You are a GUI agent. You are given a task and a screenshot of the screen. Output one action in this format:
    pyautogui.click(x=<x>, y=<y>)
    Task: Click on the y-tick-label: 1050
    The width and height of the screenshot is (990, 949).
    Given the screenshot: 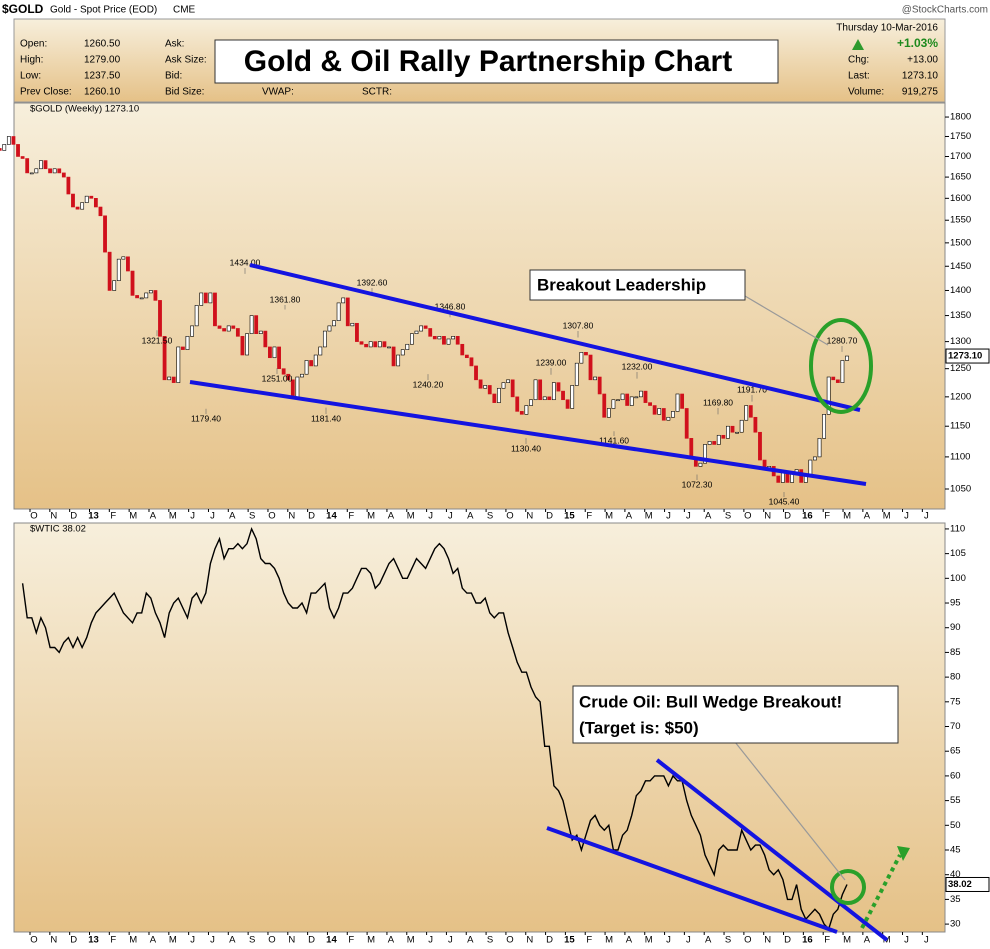 What is the action you would take?
    pyautogui.click(x=960, y=489)
    